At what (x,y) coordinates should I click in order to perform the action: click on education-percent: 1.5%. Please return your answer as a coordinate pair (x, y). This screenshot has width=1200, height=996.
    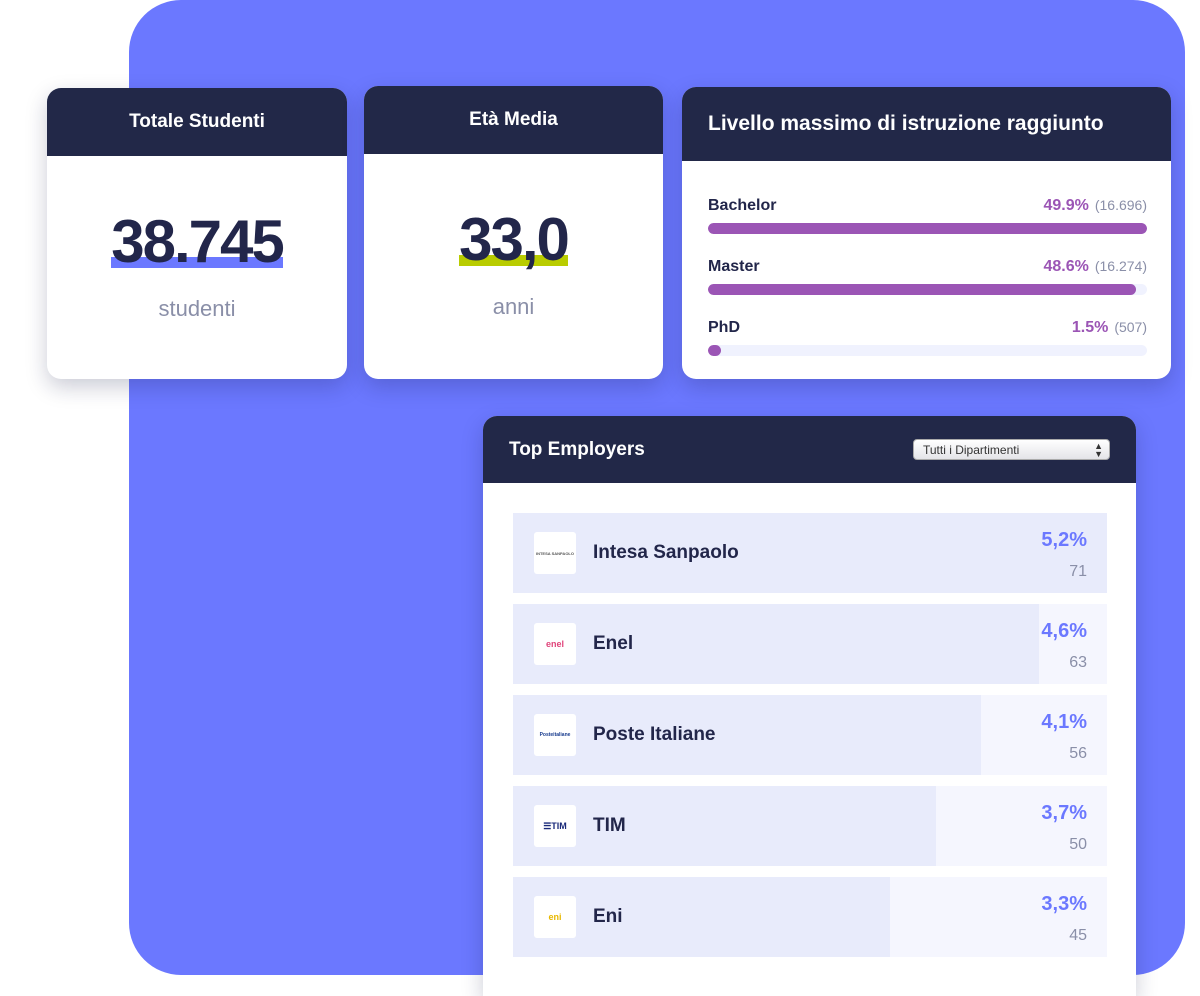
    Looking at the image, I should click on (1090, 327).